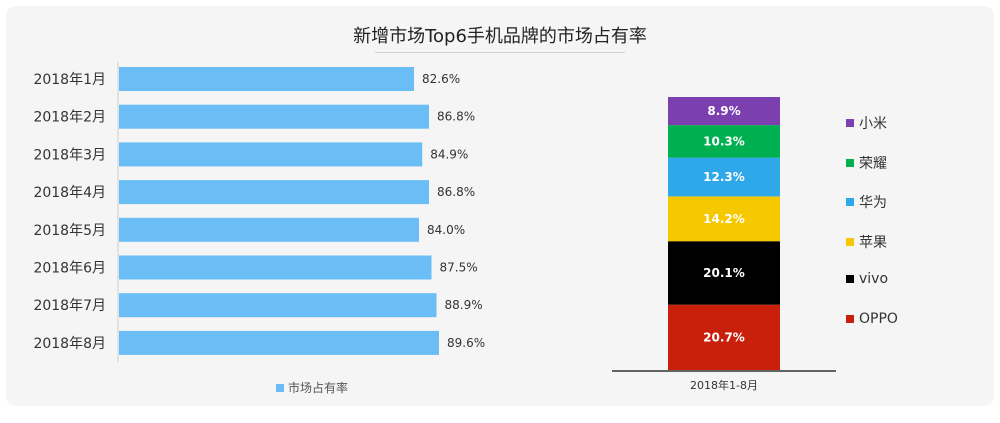 This screenshot has width=1000, height=423. I want to click on category-label: 2018年1-8月, so click(724, 385).